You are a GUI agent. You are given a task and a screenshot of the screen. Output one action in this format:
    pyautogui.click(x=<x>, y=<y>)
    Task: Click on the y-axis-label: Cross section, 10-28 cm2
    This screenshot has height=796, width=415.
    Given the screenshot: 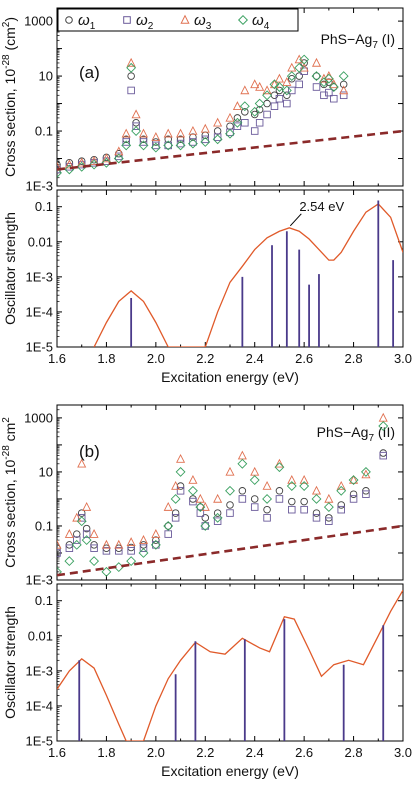 What is the action you would take?
    pyautogui.click(x=9, y=492)
    